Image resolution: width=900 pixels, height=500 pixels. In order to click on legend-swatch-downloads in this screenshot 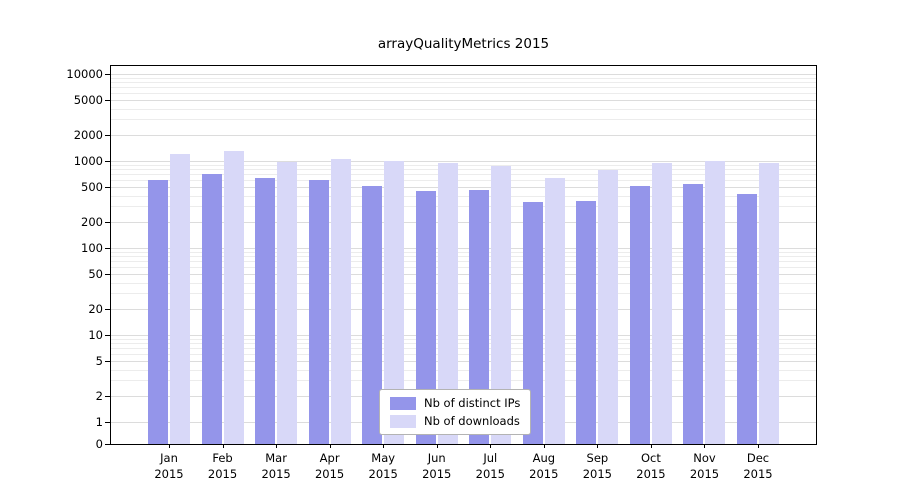, I will do `click(403, 421)`.